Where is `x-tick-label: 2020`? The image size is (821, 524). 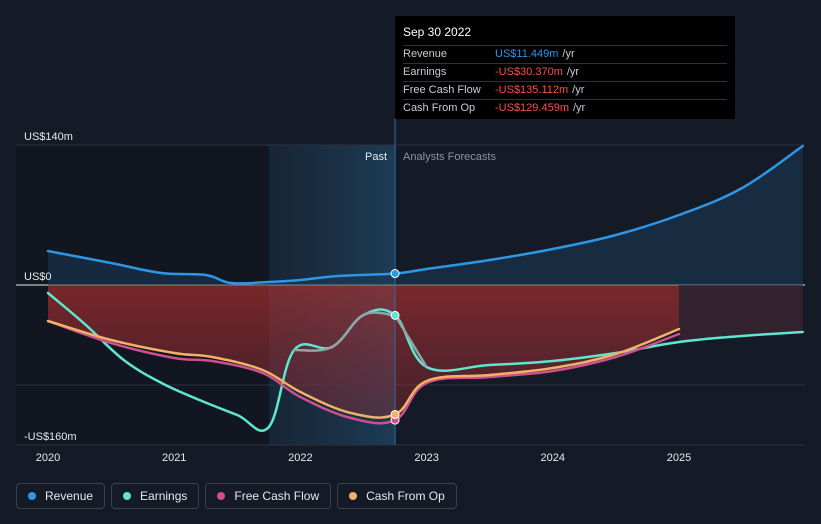 x-tick-label: 2020 is located at coordinates (48, 458).